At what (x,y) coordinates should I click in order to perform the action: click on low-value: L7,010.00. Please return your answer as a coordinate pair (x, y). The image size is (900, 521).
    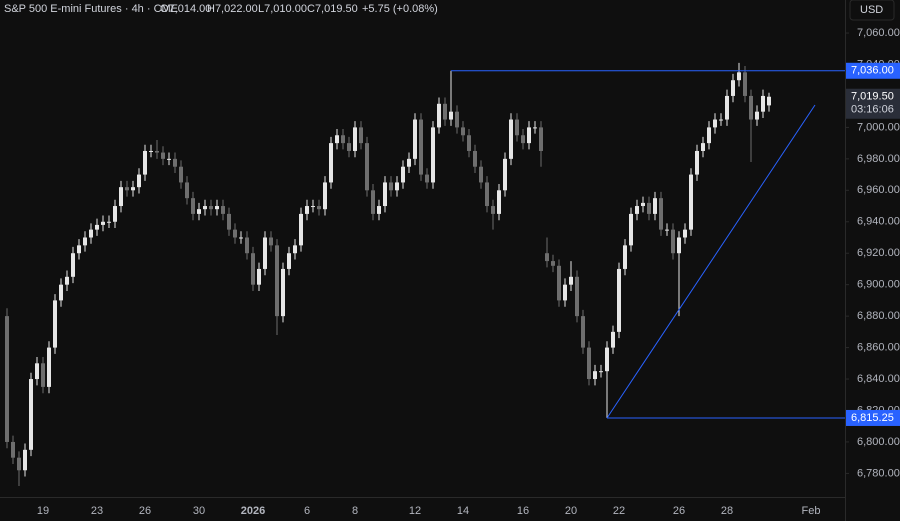
    Looking at the image, I should click on (282, 9).